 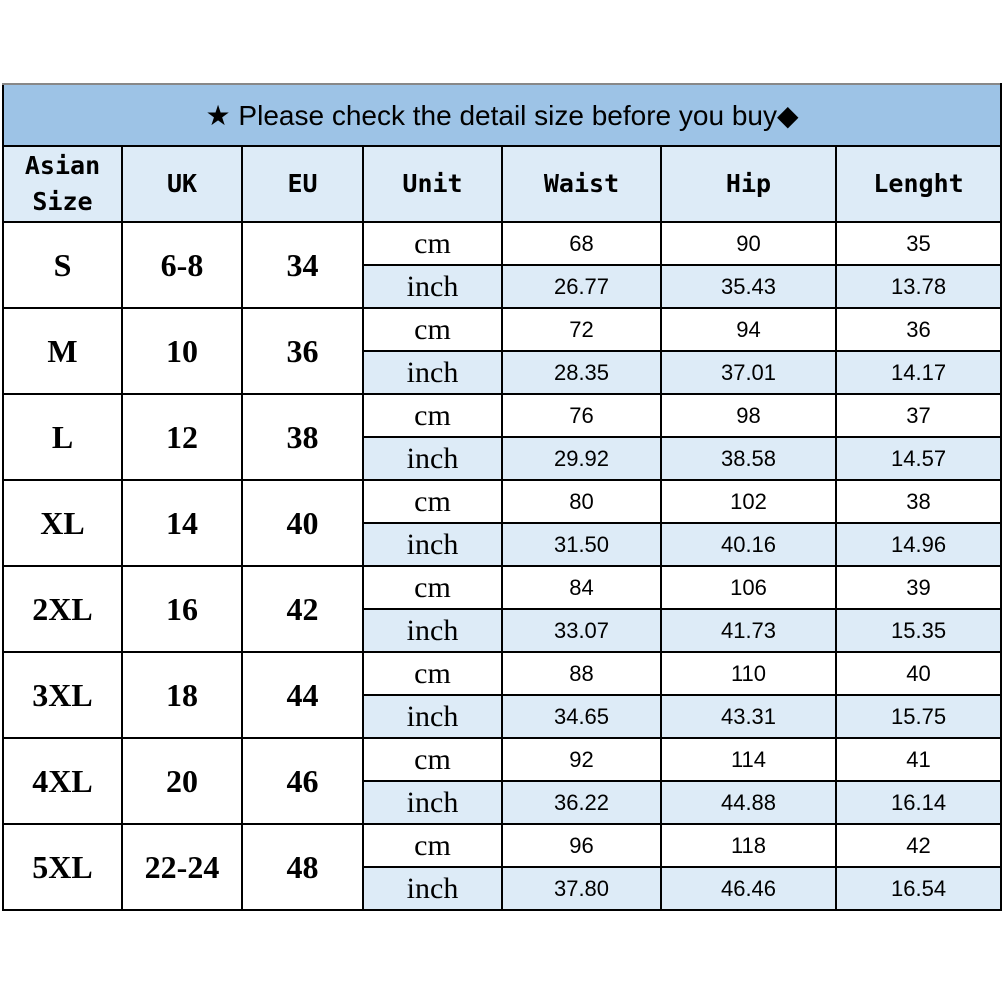 What do you see at coordinates (182, 184) in the screenshot?
I see `header-uk: UK` at bounding box center [182, 184].